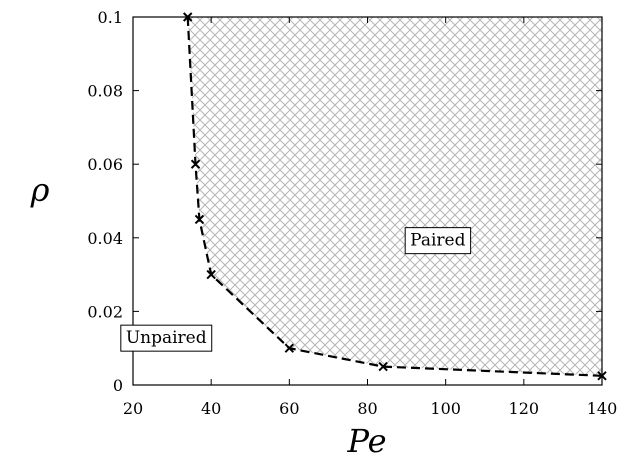 The image size is (631, 462). What do you see at coordinates (289, 408) in the screenshot?
I see `x-tick-label: 60` at bounding box center [289, 408].